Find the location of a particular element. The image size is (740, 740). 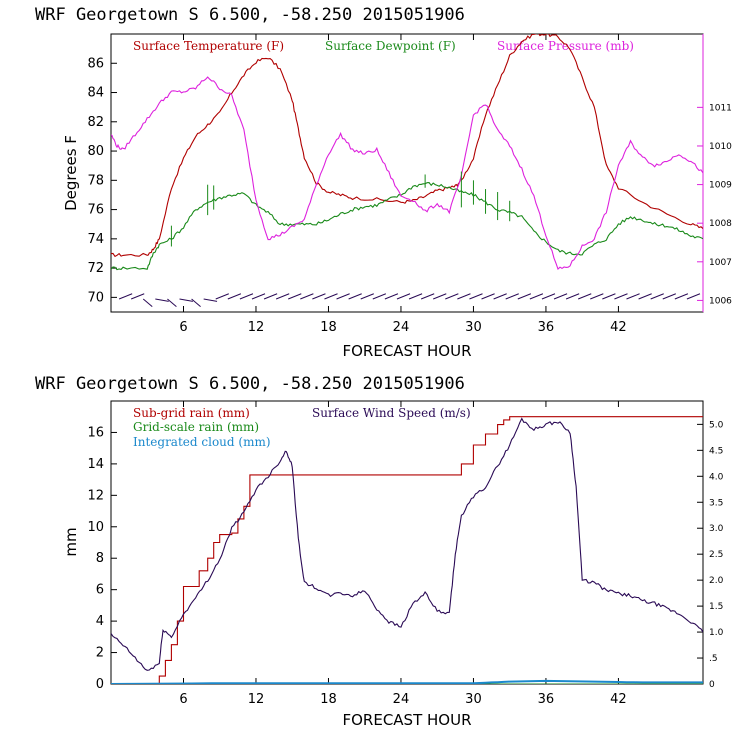

top-y-tick-label: 82 is located at coordinates (95, 122).